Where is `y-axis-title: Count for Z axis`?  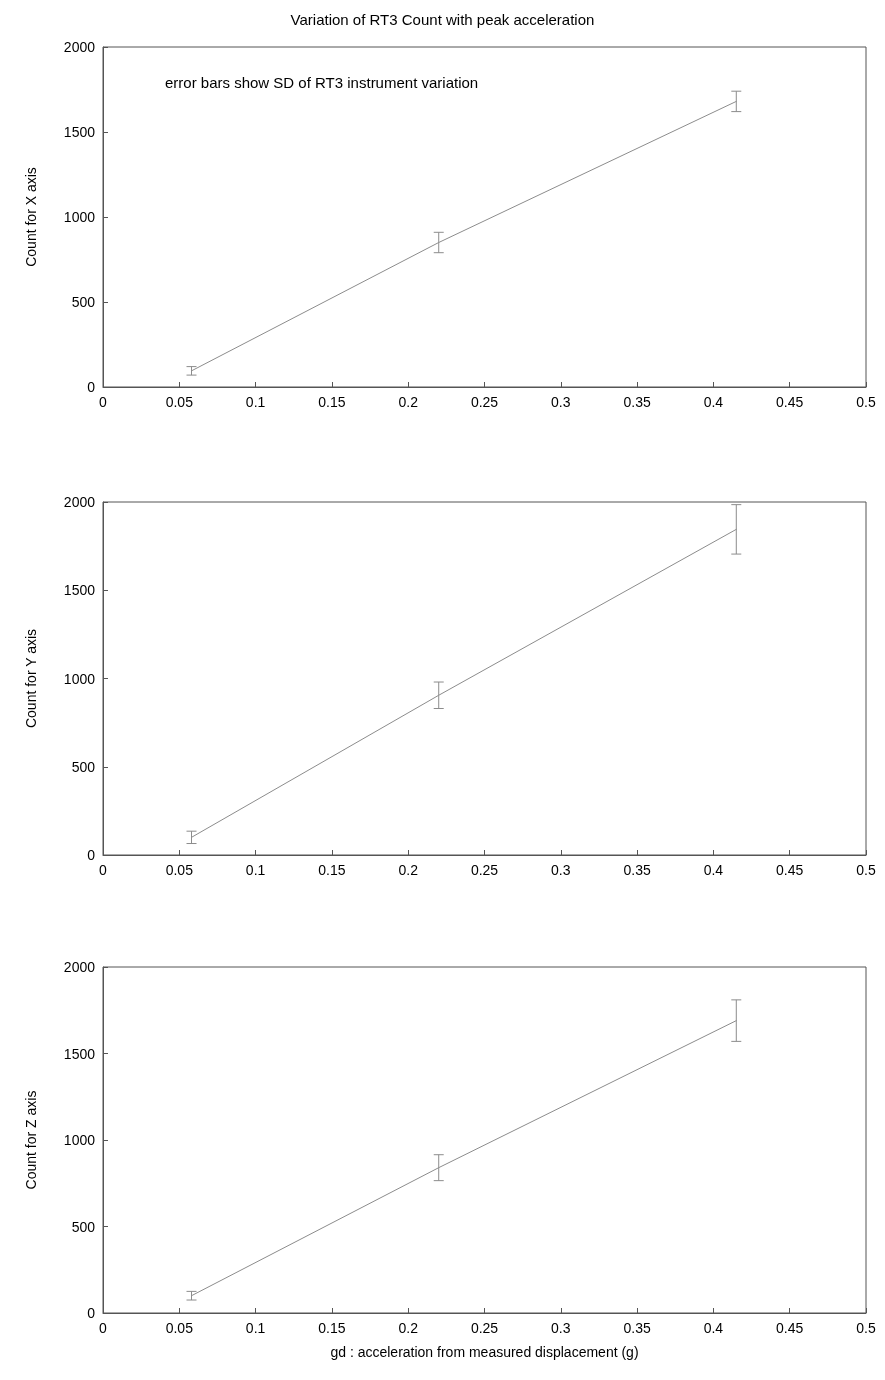
y-axis-title: Count for Z axis is located at coordinates (31, 1140).